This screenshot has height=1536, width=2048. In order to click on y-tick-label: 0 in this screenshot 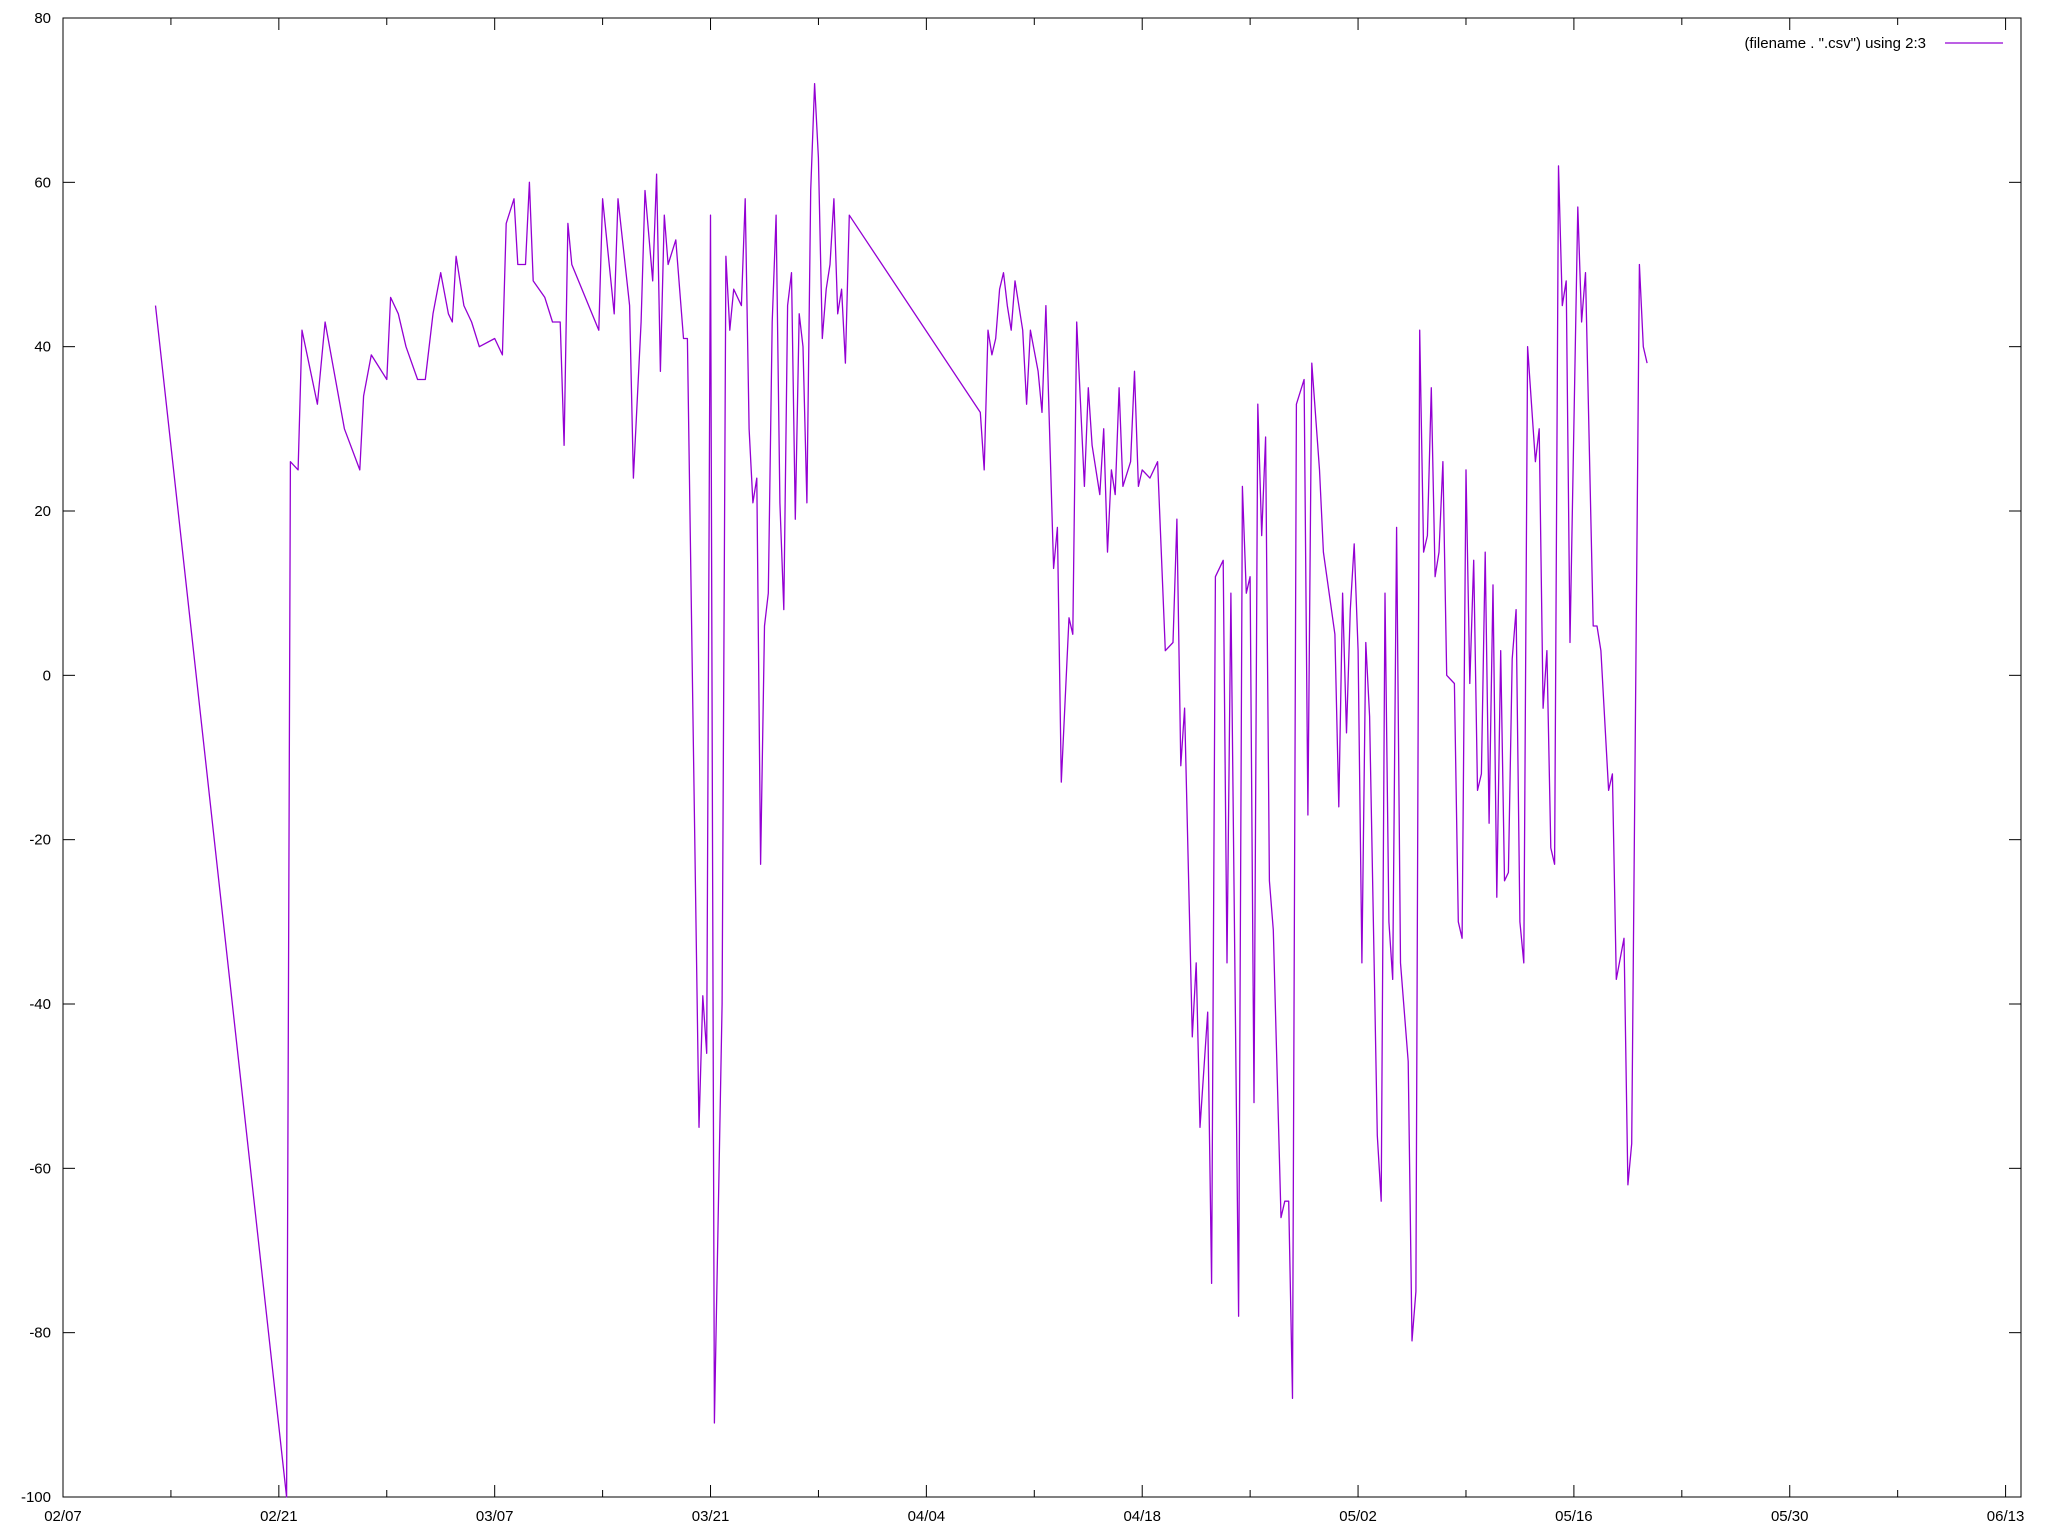, I will do `click(47, 675)`.